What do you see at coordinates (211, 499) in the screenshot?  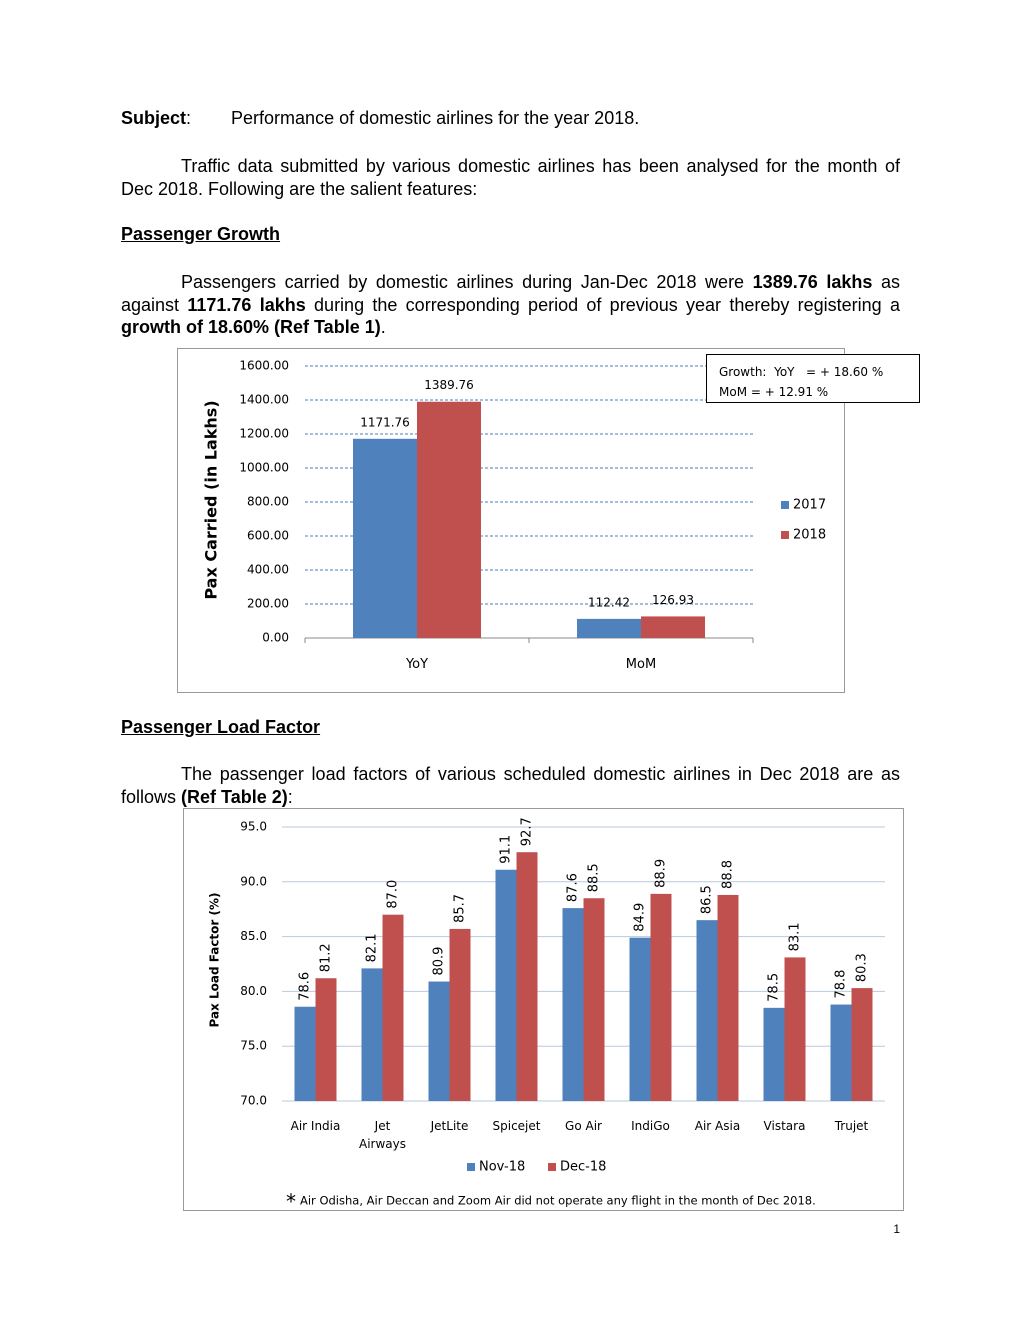 I see `y-axis-label: Pax Carried (in Lakhs)` at bounding box center [211, 499].